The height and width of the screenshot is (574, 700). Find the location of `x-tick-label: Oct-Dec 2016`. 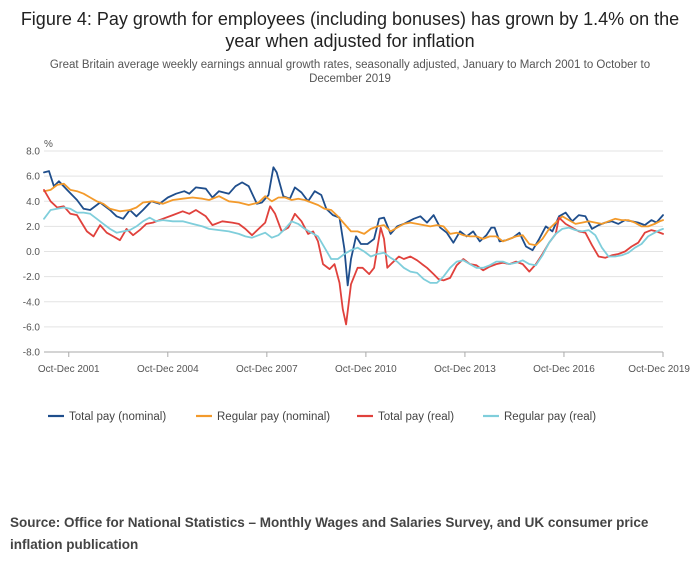

x-tick-label: Oct-Dec 2016 is located at coordinates (564, 369).